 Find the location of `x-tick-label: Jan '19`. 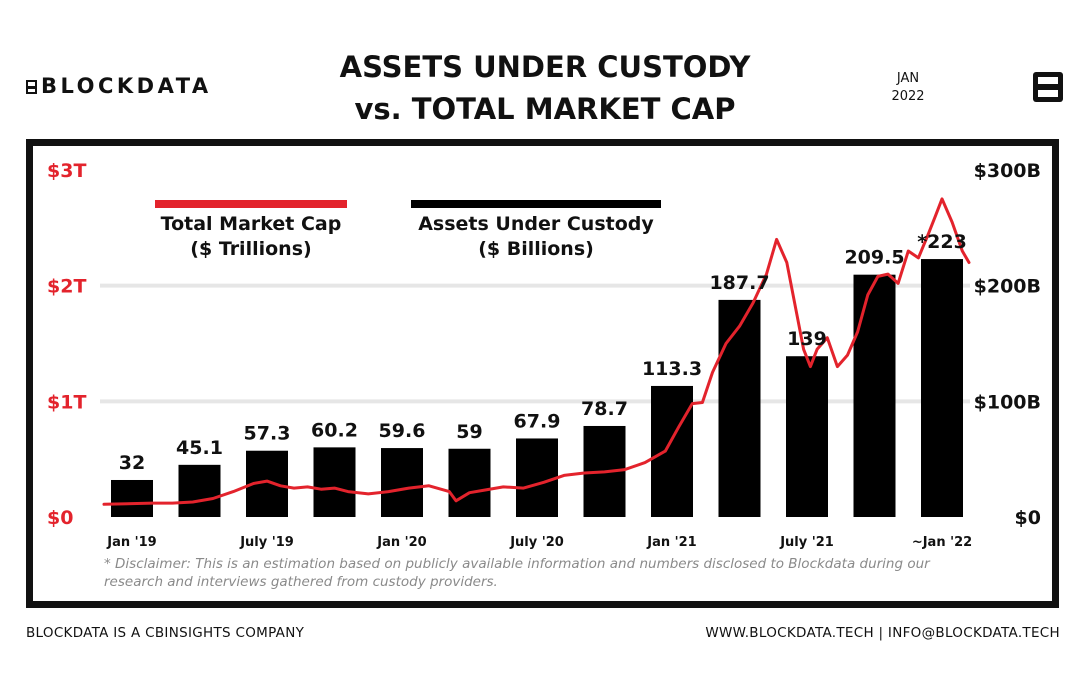

x-tick-label: Jan '19 is located at coordinates (131, 542).